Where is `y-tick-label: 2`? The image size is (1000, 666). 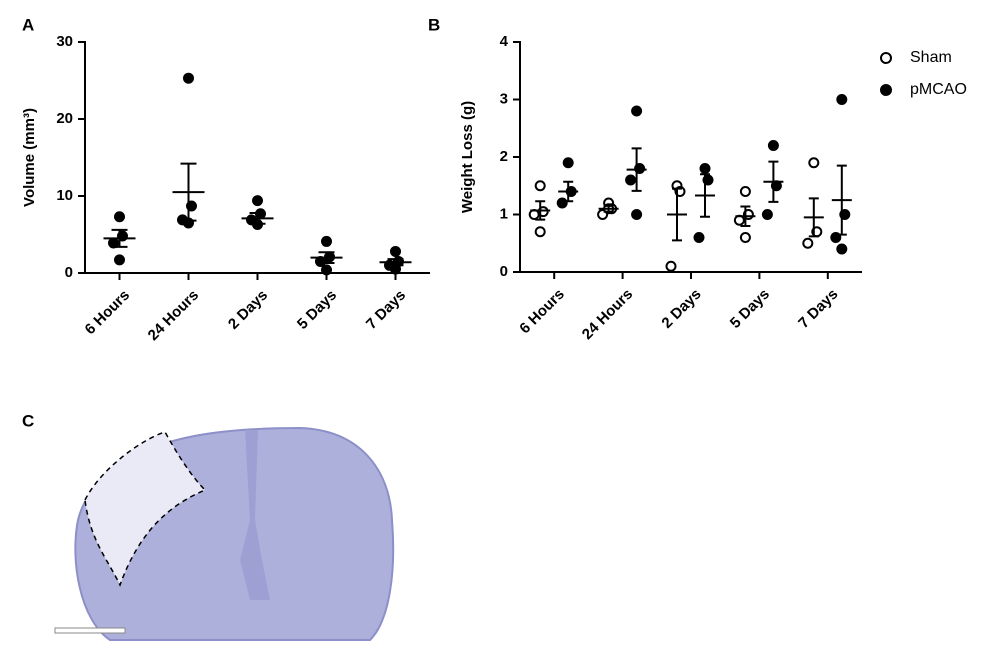
y-tick-label: 2 is located at coordinates (504, 156).